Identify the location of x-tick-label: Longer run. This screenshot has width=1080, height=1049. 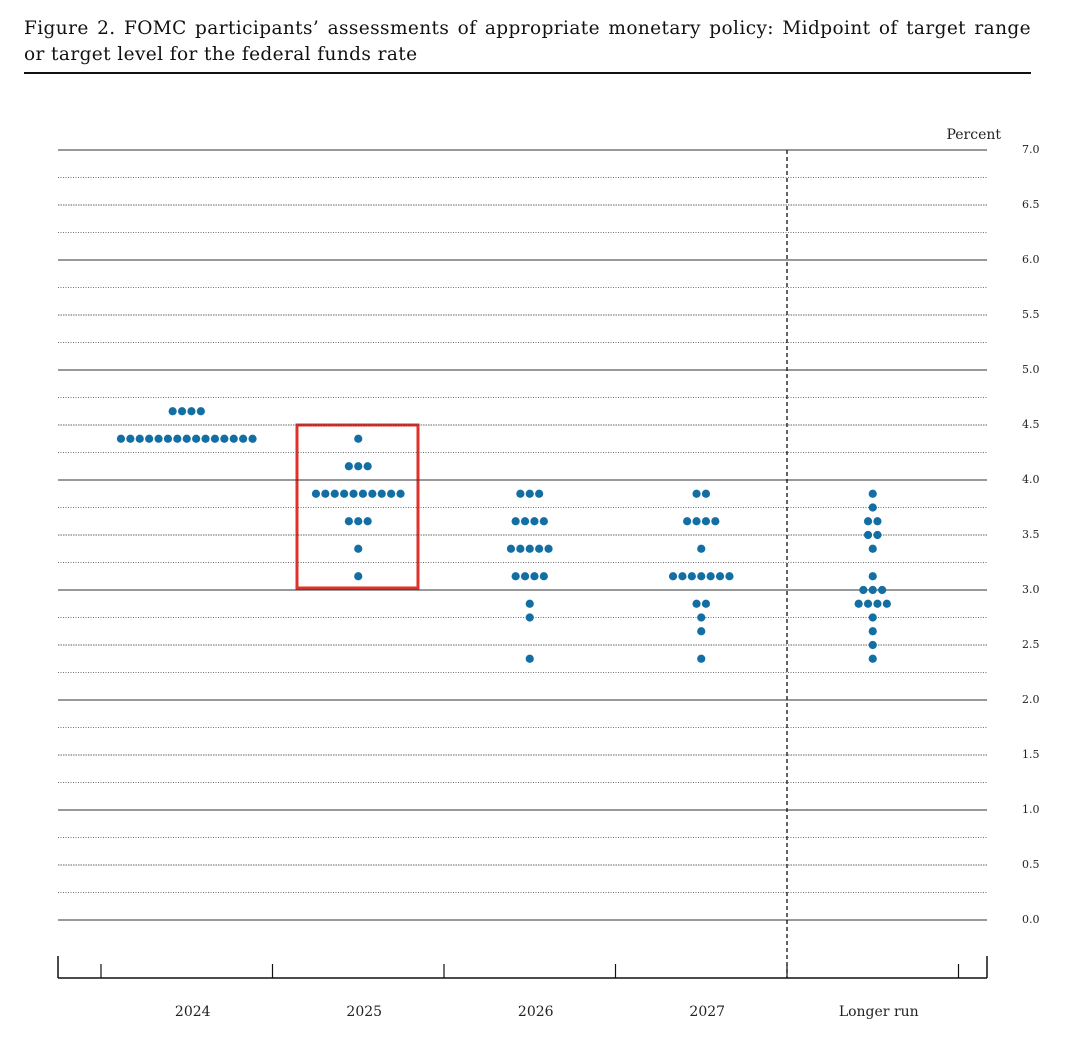
(879, 1012).